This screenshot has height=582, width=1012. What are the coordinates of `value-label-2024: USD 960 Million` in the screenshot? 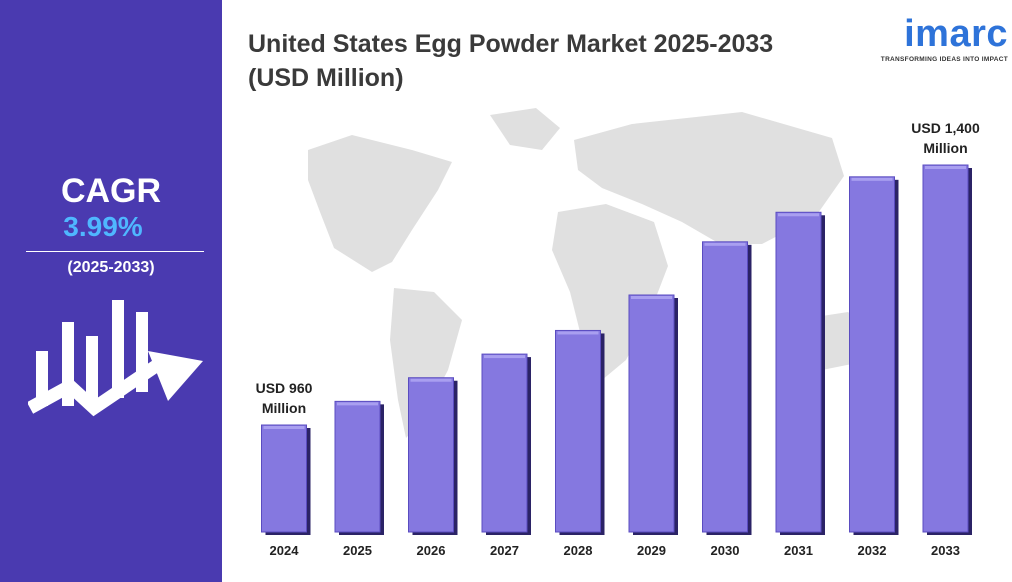 It's located at (284, 398).